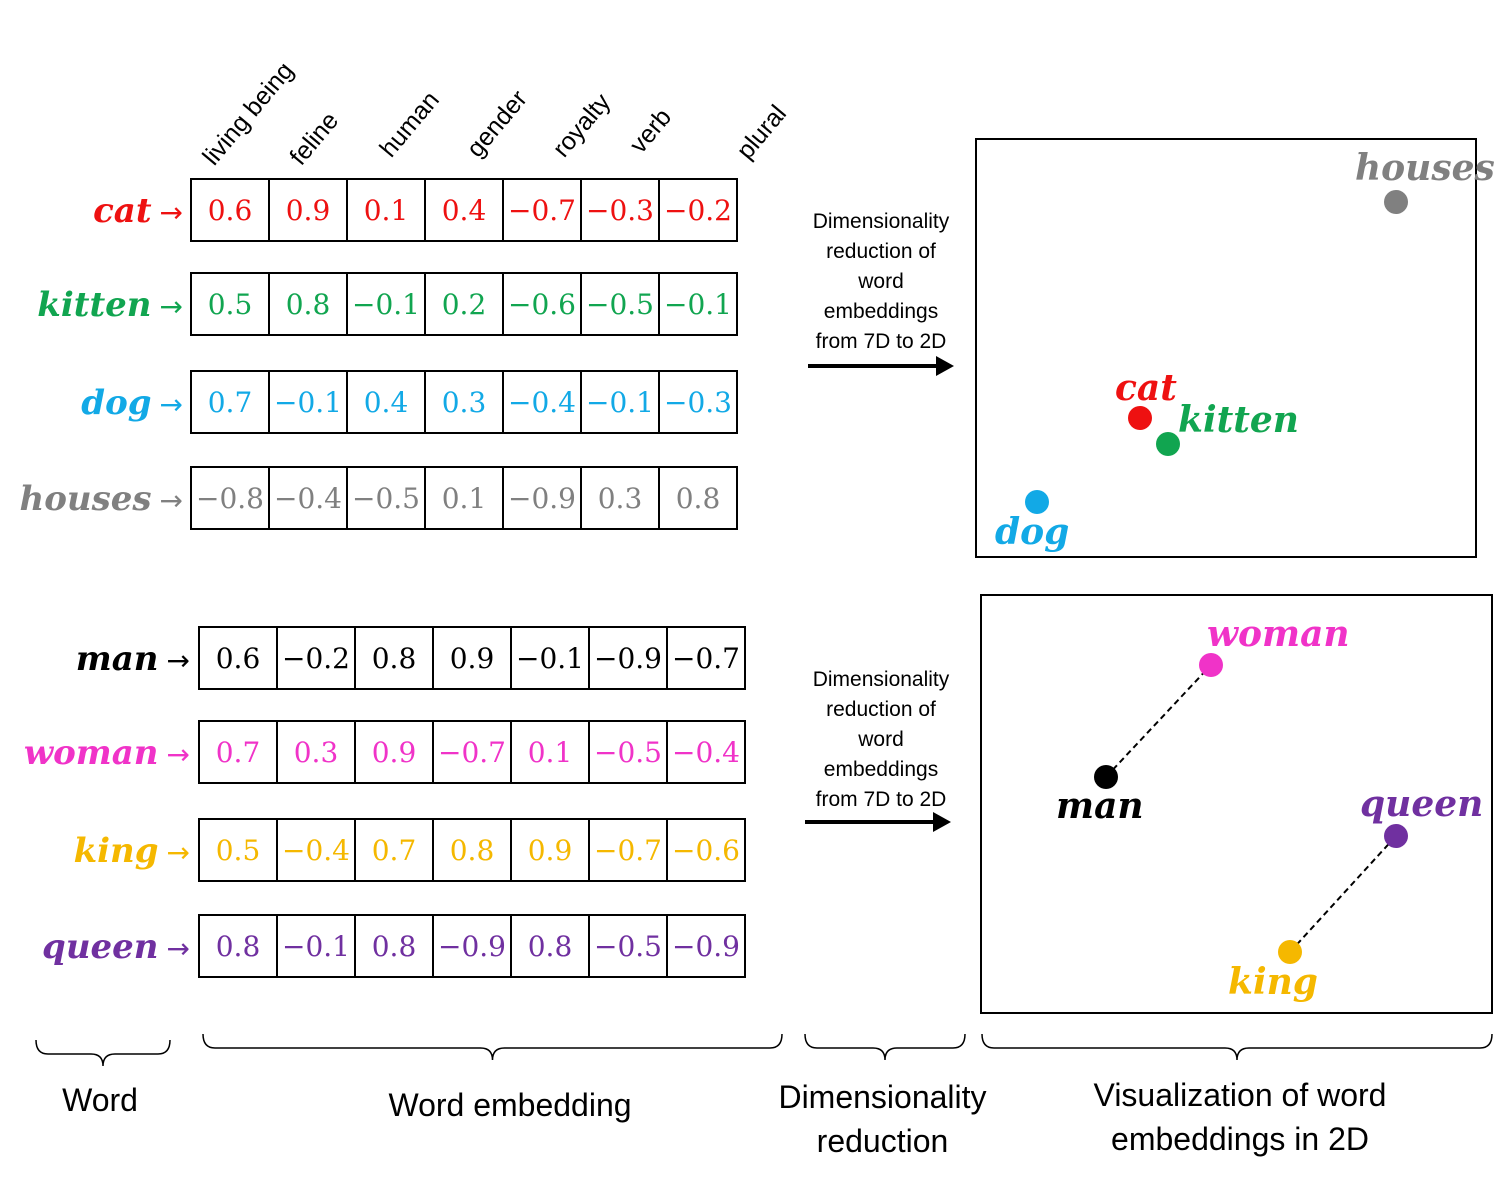 The image size is (1501, 1186). I want to click on plot-point-label: man, so click(1100, 806).